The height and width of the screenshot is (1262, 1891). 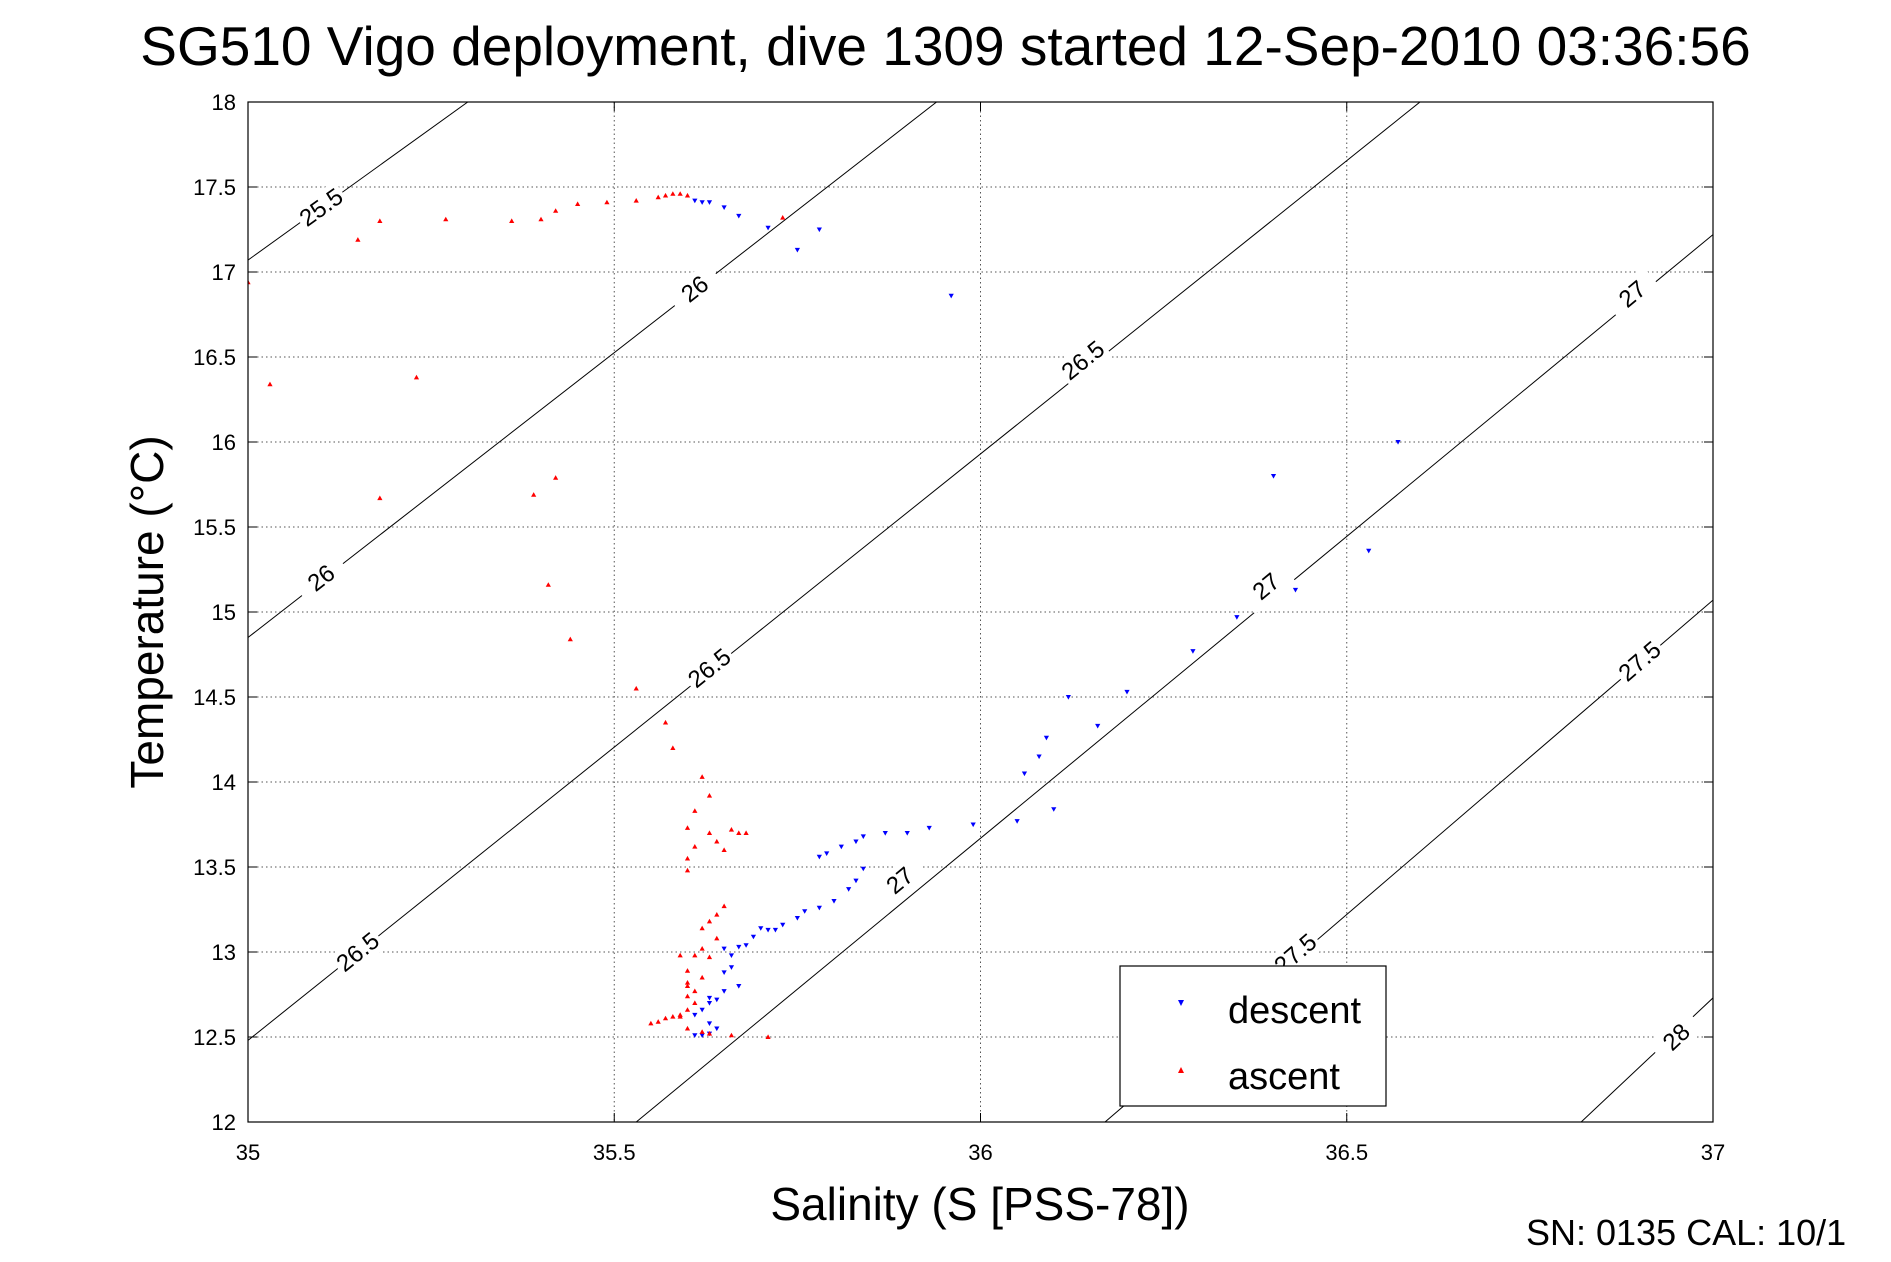 I want to click on y-tick-label: 12.5, so click(x=214, y=1037).